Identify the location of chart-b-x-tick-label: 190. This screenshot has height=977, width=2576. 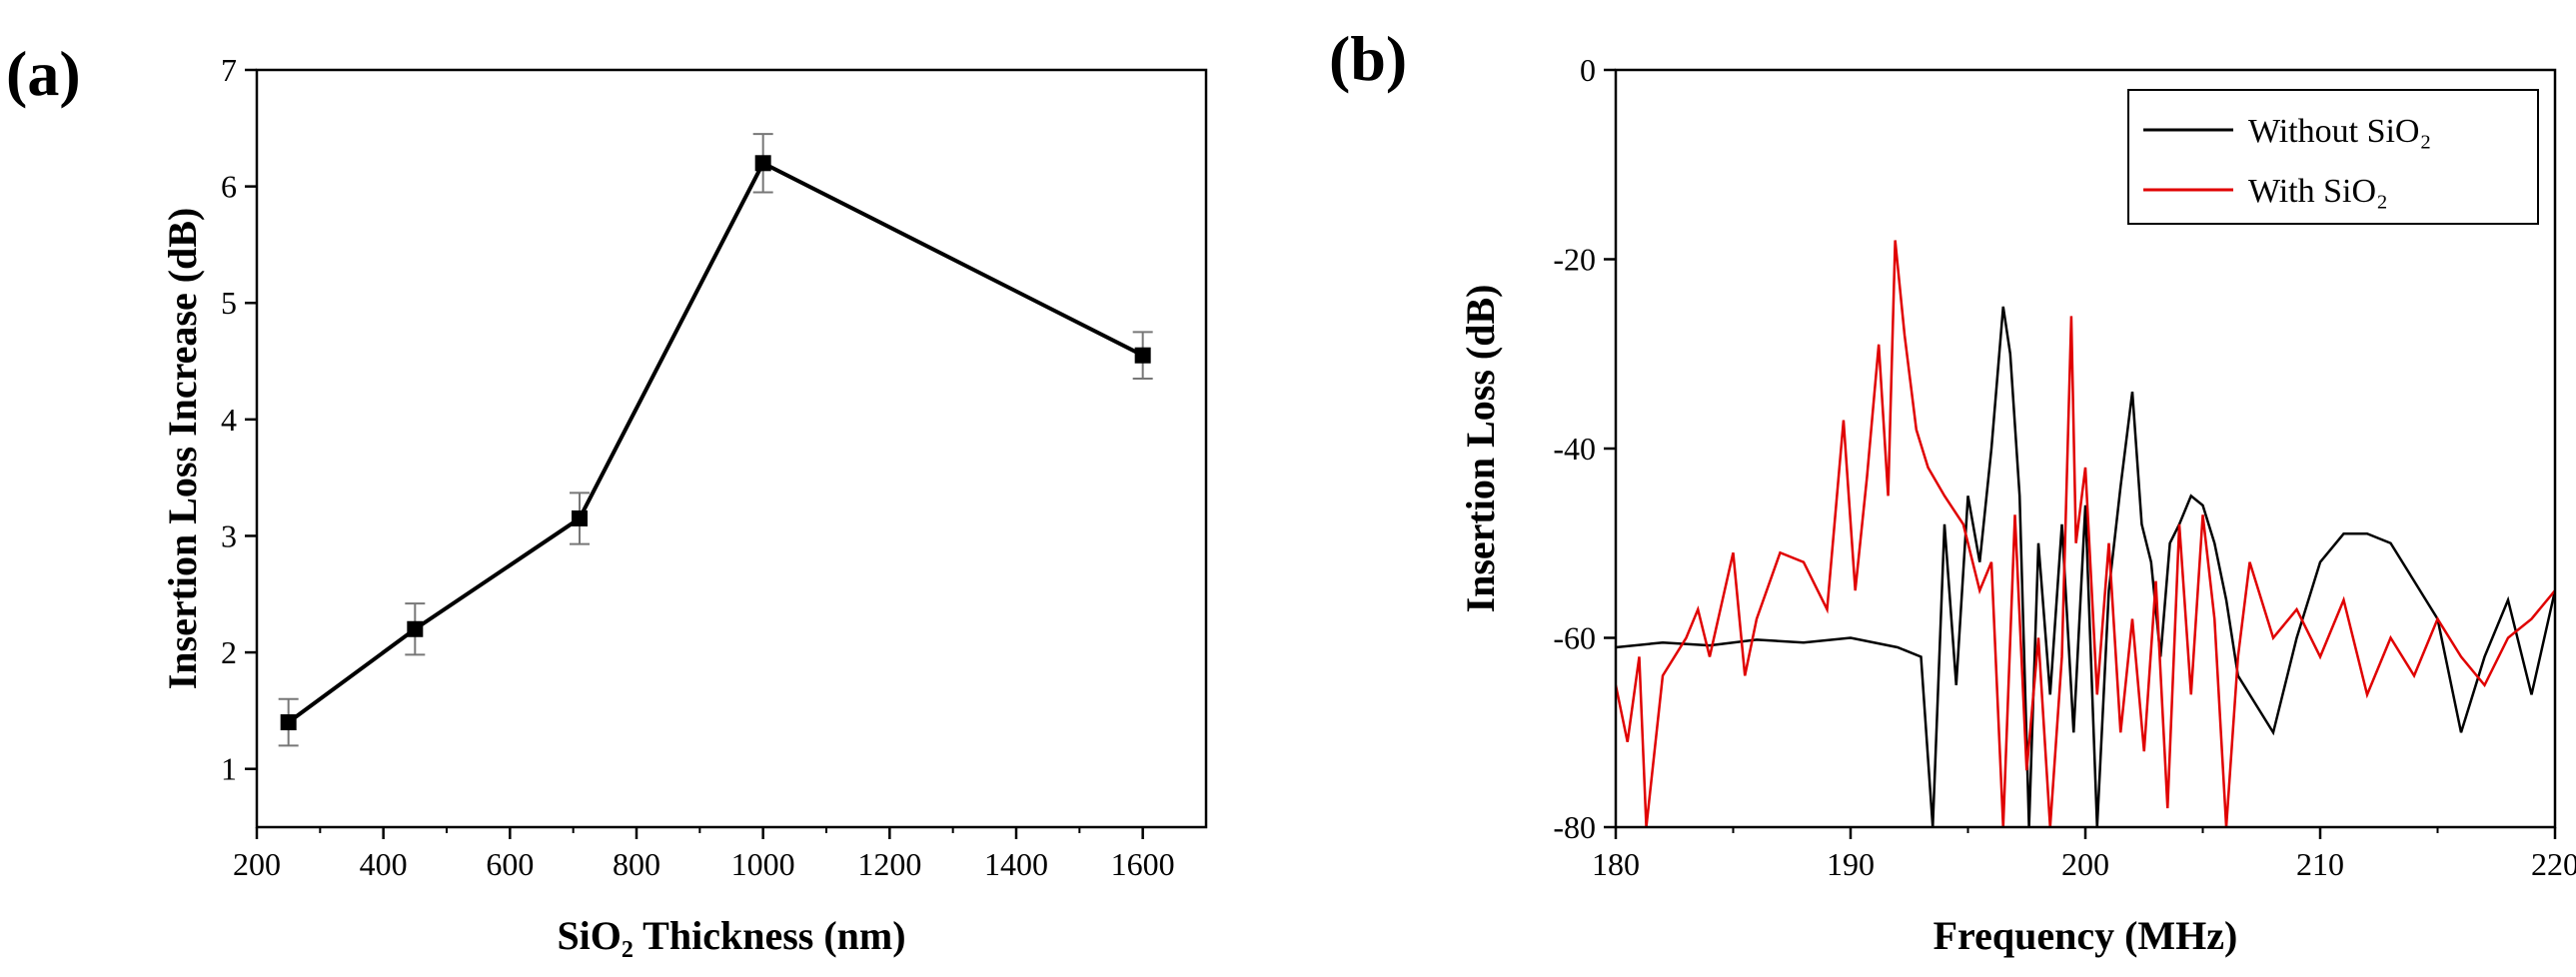
(1851, 864).